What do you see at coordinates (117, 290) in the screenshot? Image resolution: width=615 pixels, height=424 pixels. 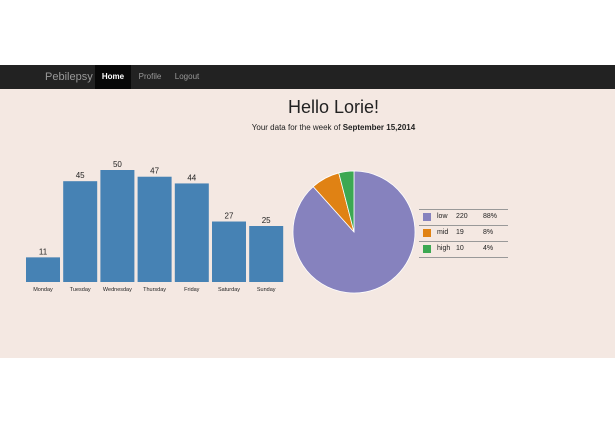 I see `x-tick-label: Wednesday` at bounding box center [117, 290].